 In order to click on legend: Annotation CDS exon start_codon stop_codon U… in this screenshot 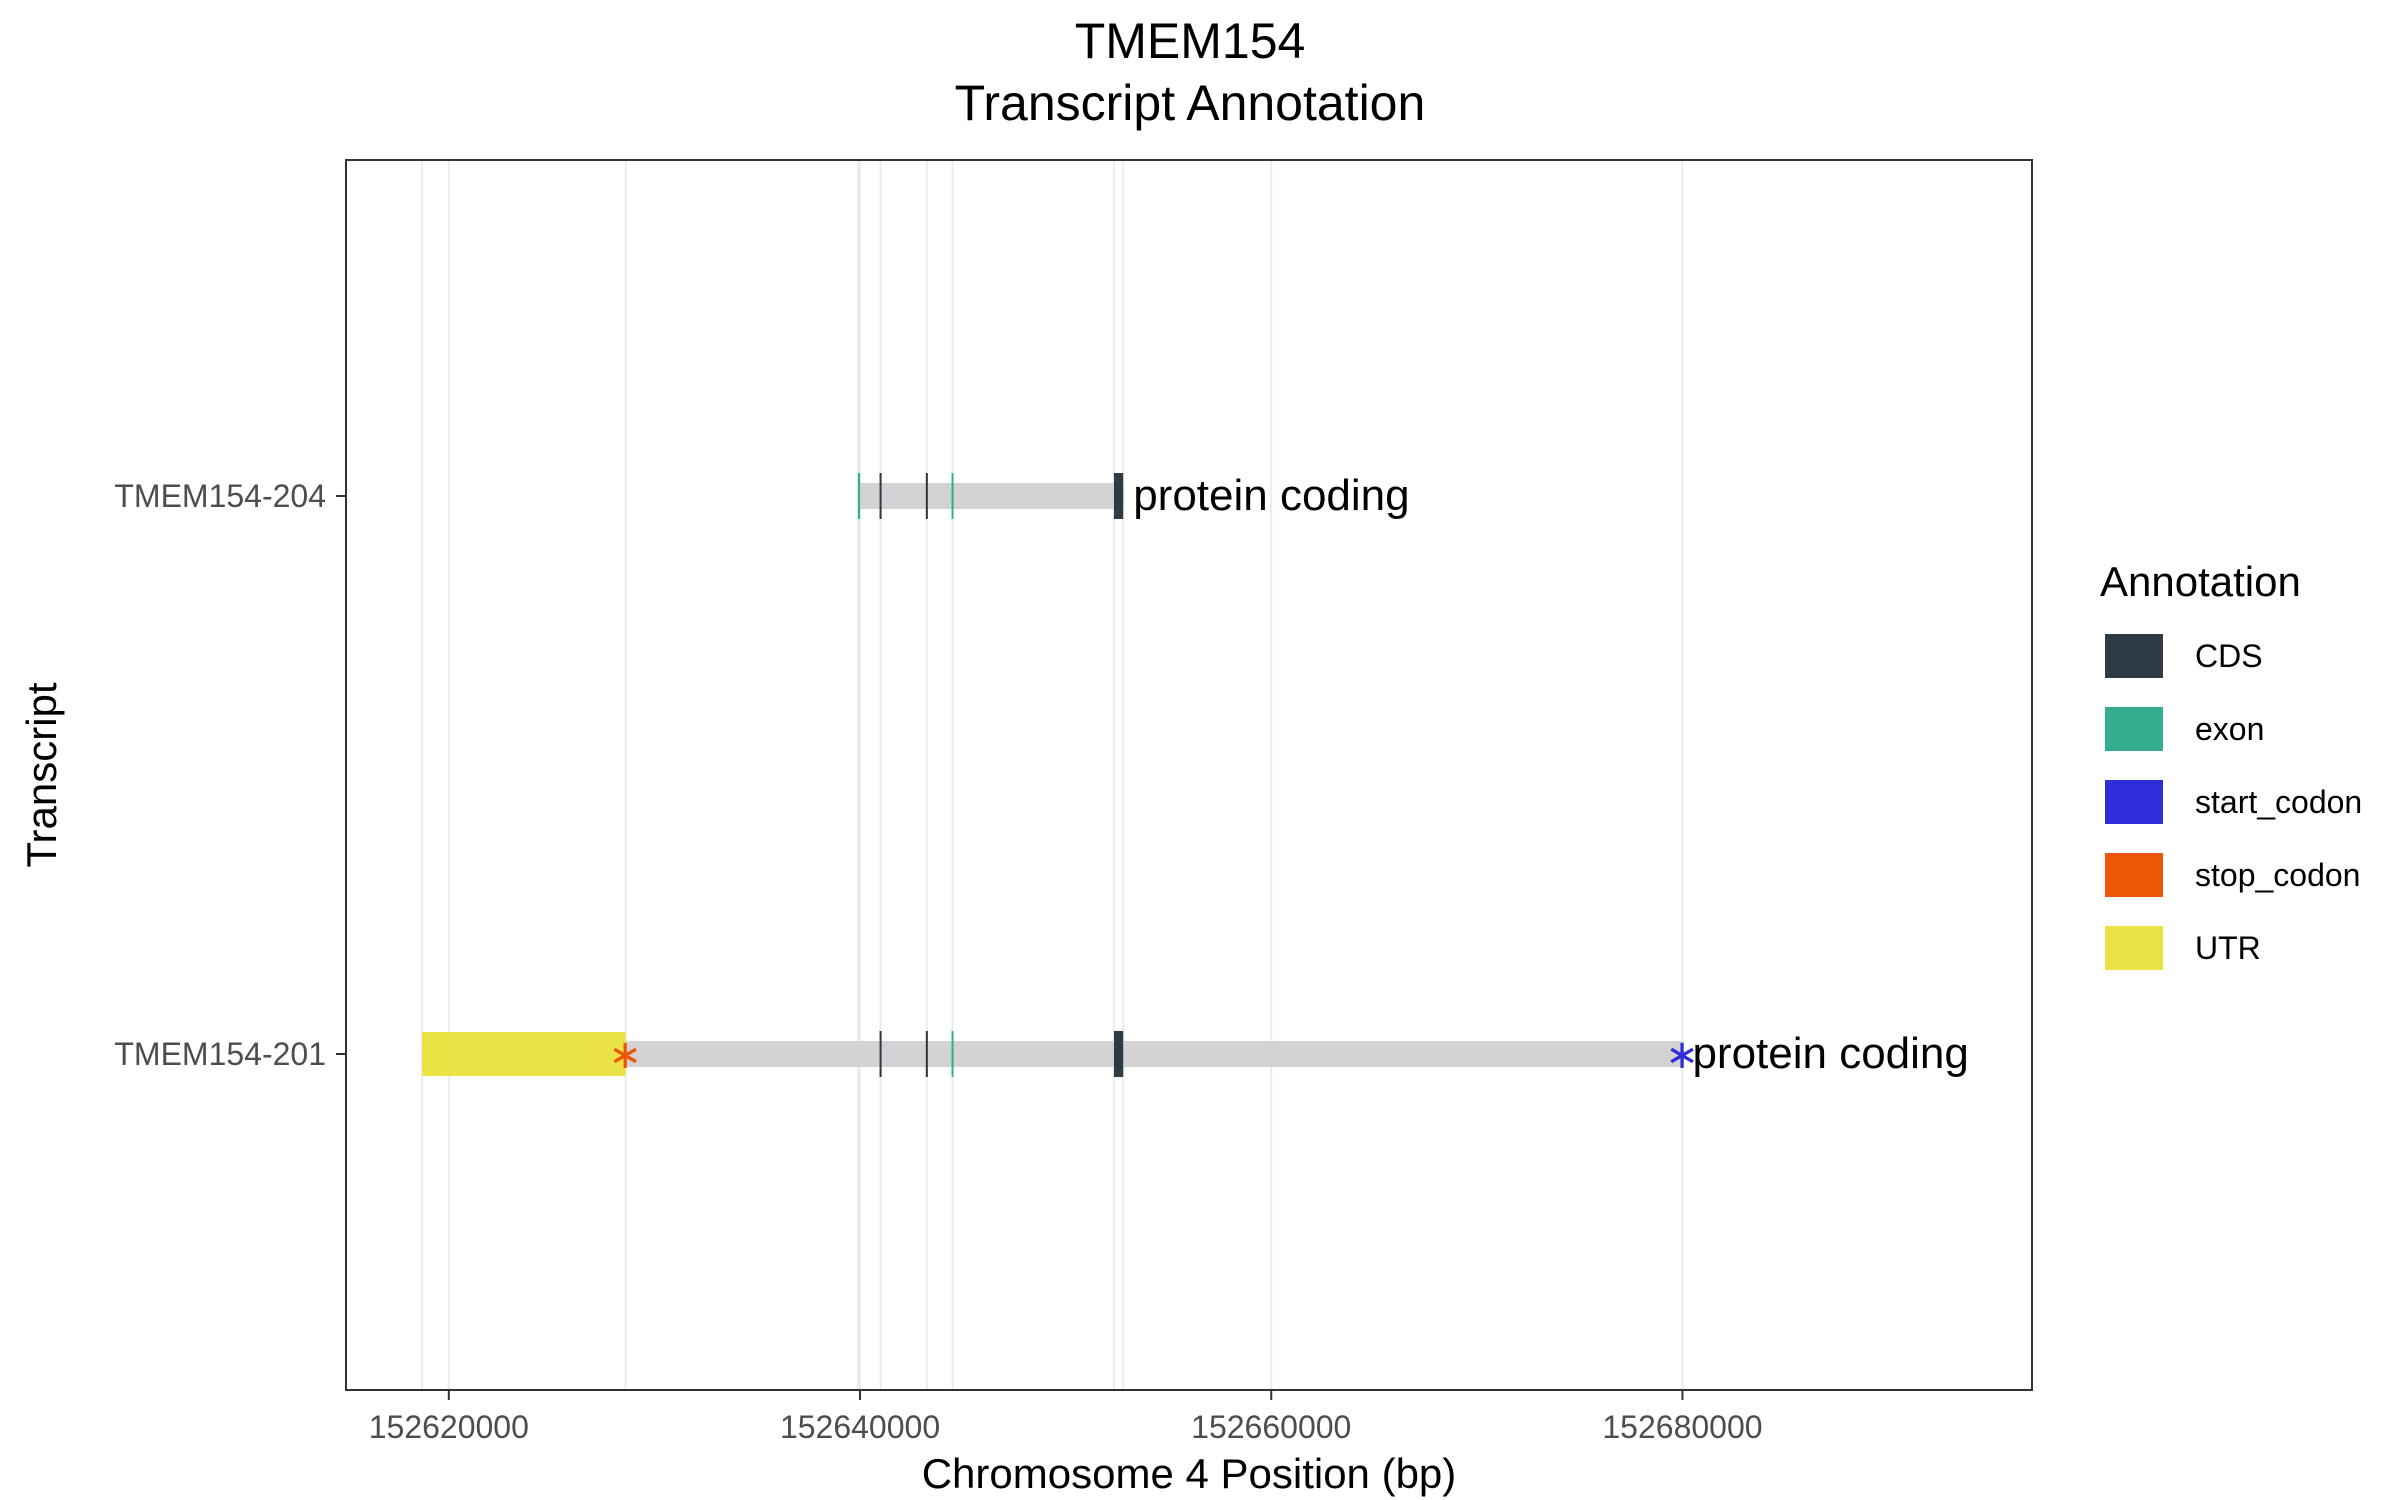, I will do `click(2231, 764)`.